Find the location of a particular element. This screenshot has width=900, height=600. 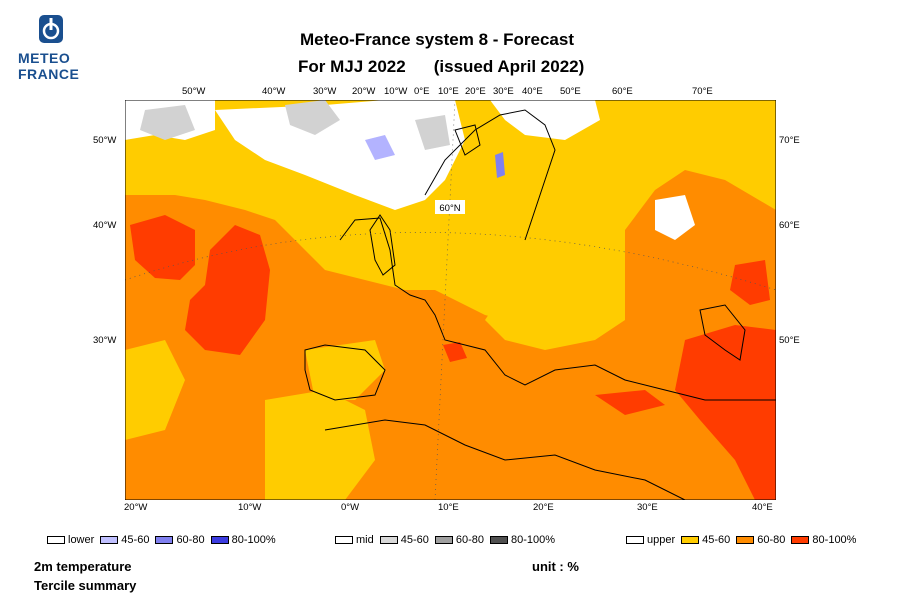

coastline-iberia is located at coordinates (345, 372).